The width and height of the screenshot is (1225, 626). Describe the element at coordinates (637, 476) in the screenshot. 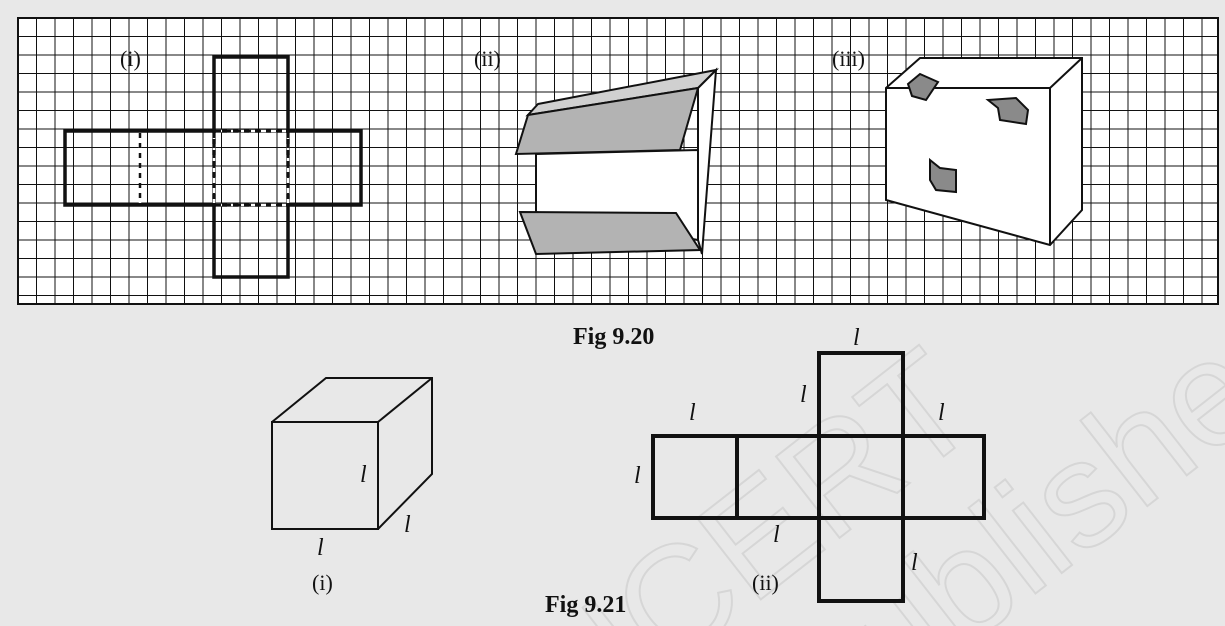

I see `net-edge-label-left-side: l` at that location.